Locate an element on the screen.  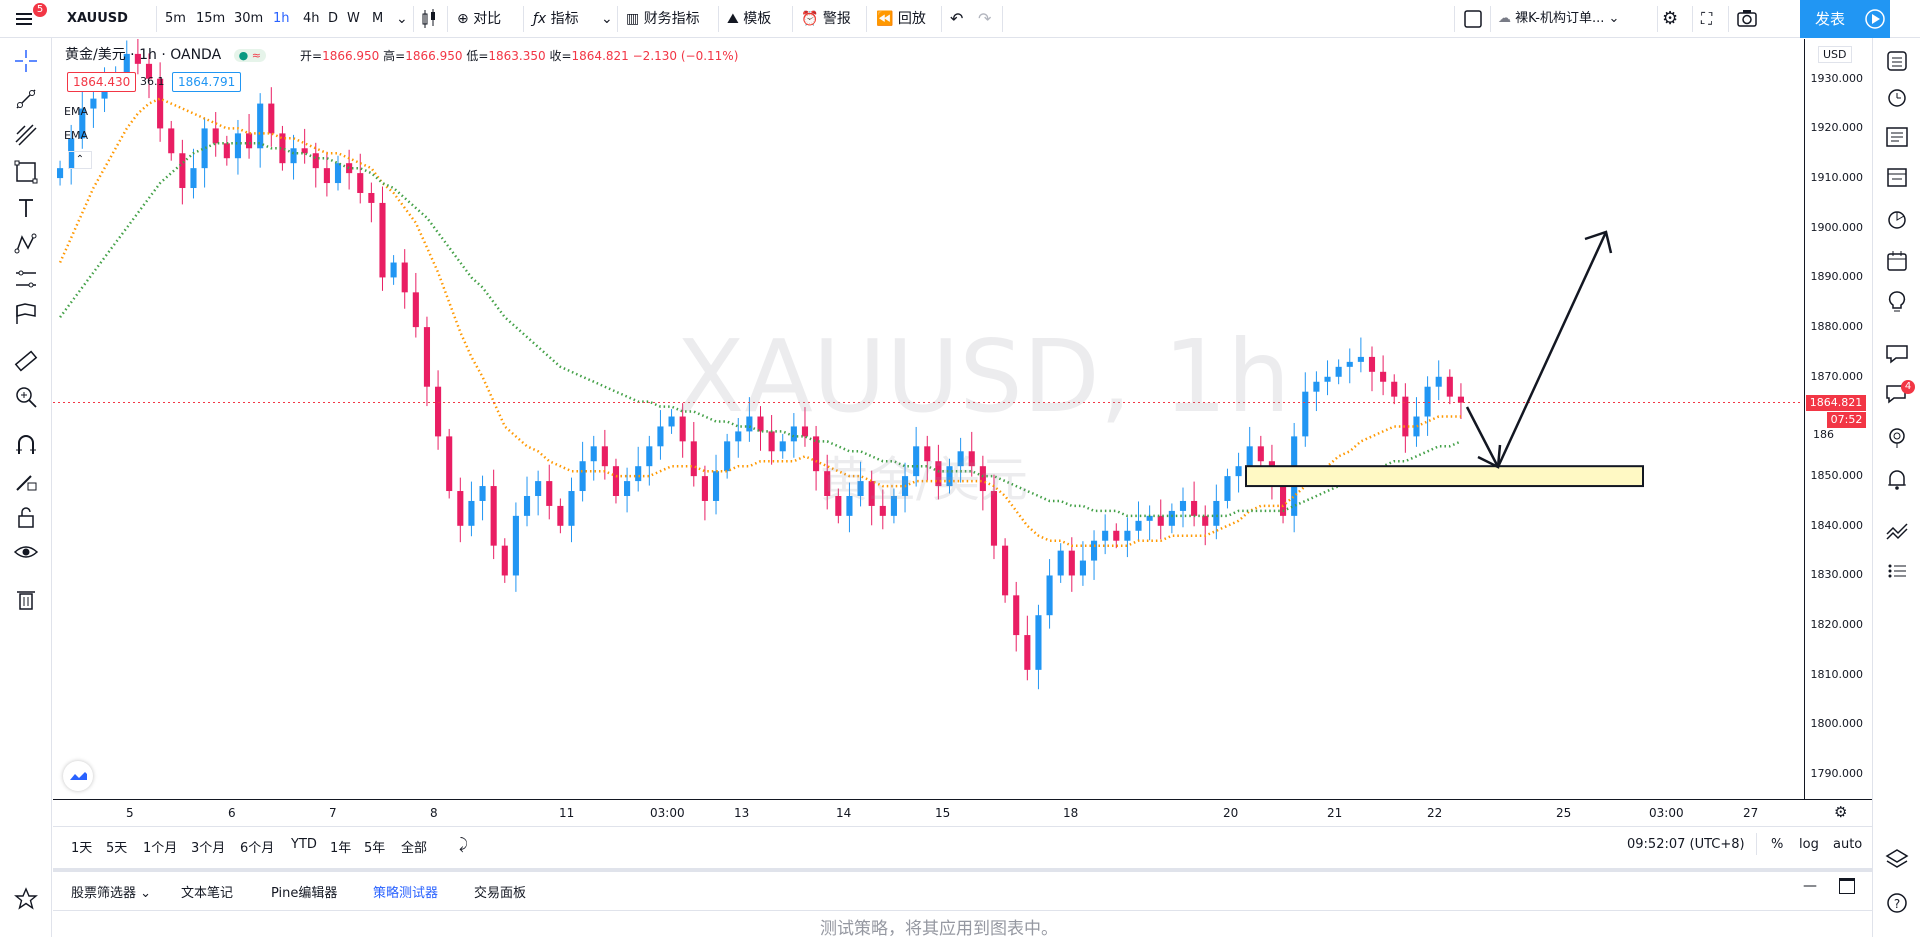
range-7: 5年 is located at coordinates (375, 848).